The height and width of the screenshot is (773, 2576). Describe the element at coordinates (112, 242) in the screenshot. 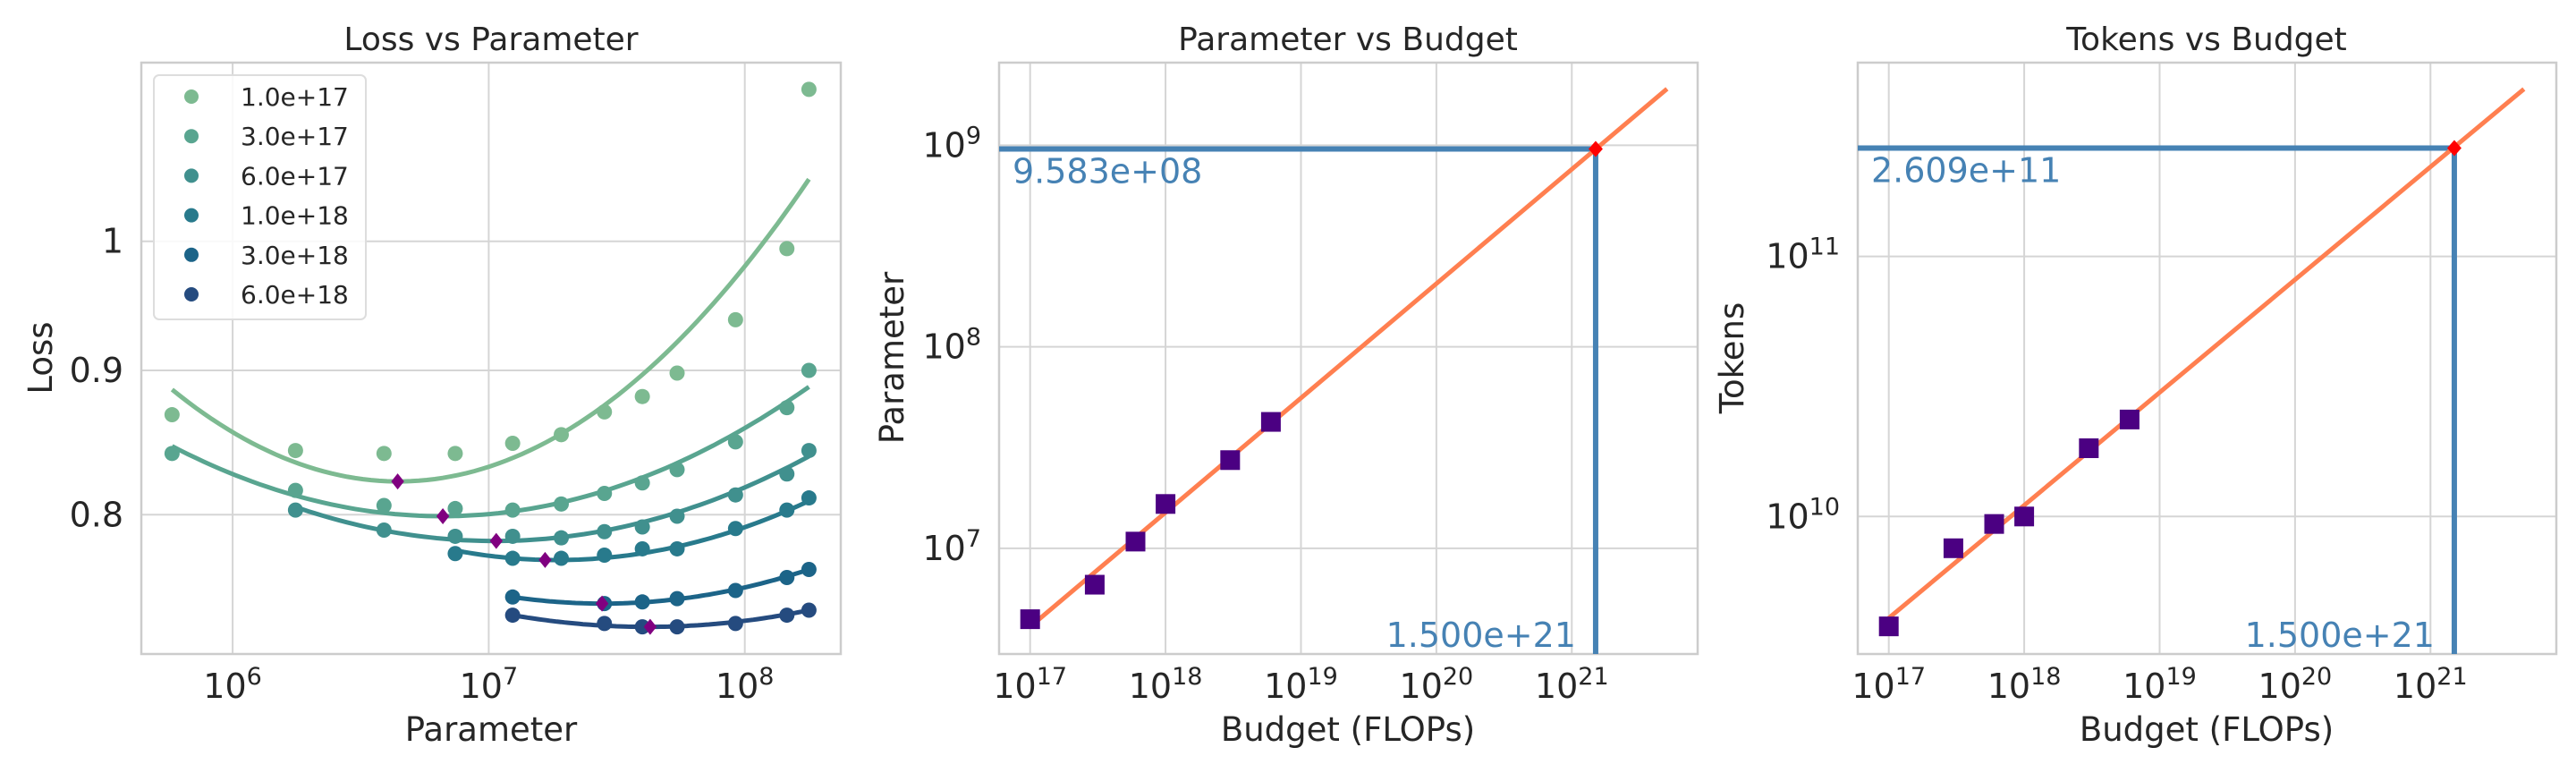

I see `y-tick-label: 1` at that location.